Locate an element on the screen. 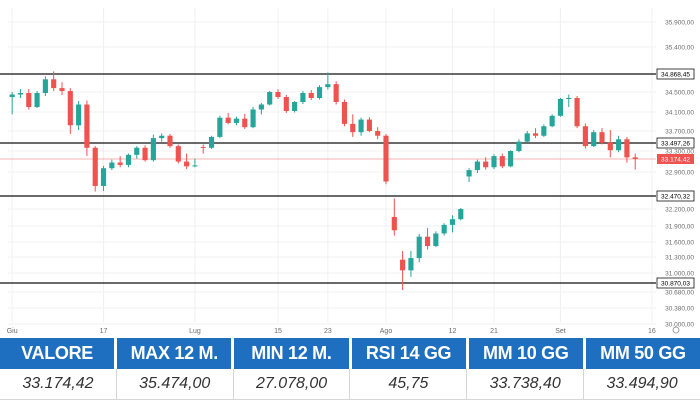  stats-value-min-12m: 27.078,00 is located at coordinates (292, 384).